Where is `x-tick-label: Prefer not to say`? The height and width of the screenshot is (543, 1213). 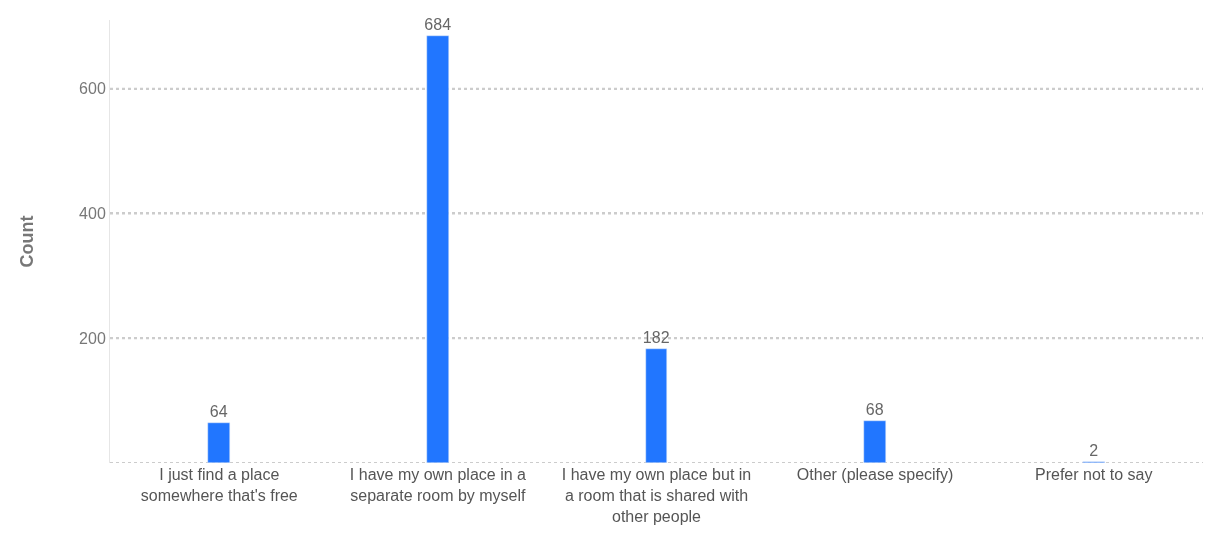 x-tick-label: Prefer not to say is located at coordinates (1094, 474).